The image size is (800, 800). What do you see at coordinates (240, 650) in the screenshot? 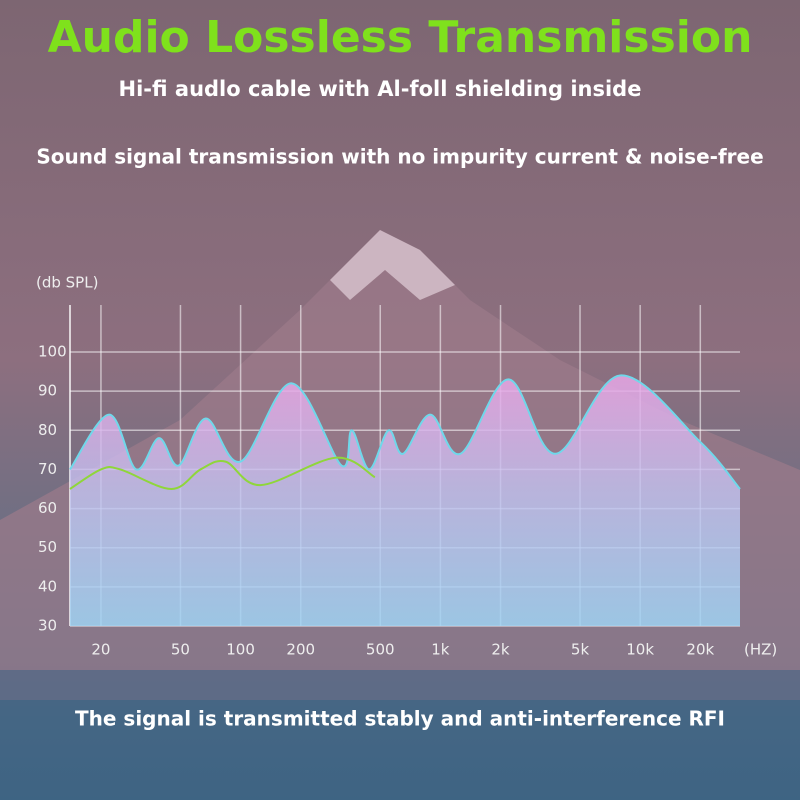
I see `x-tick-label: 100` at bounding box center [240, 650].